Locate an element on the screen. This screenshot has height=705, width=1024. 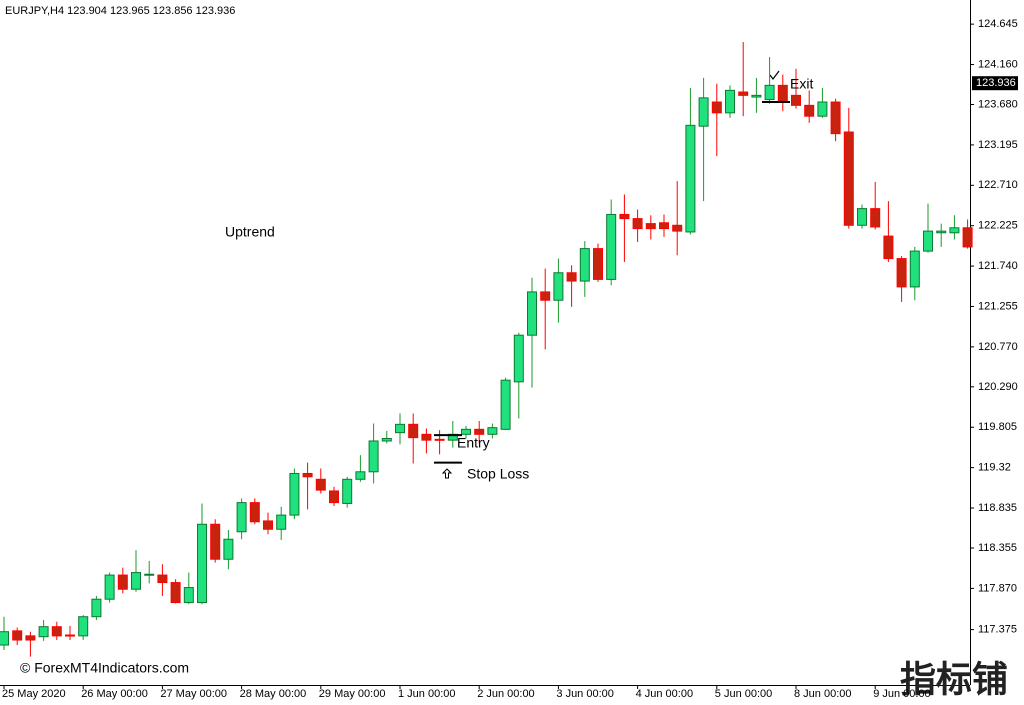
y-tick-label: 123.195 is located at coordinates (998, 145).